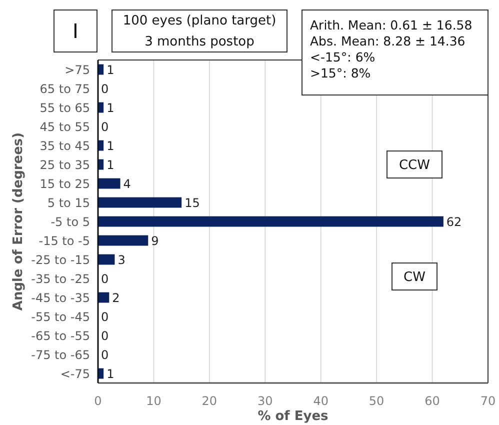  Describe the element at coordinates (199, 42) in the screenshot. I see `chart-subtitle: 3 months postop` at that location.